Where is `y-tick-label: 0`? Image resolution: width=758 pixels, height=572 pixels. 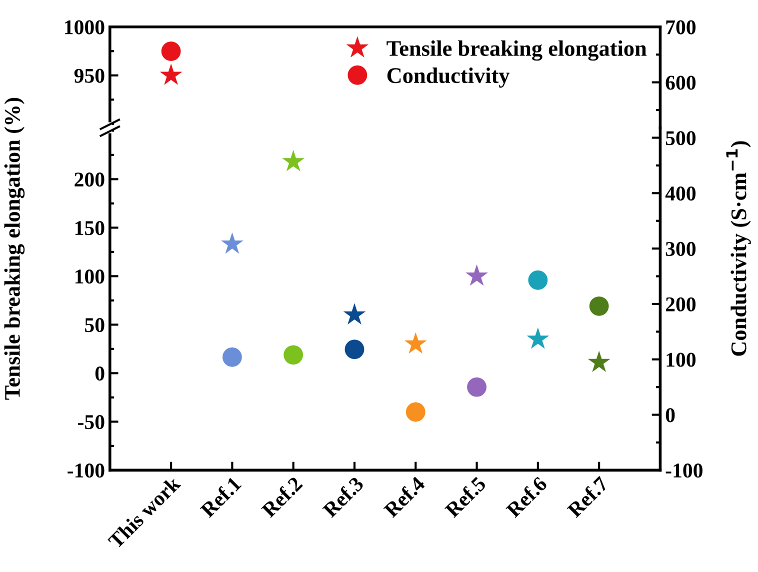
y-tick-label: 0 is located at coordinates (99, 373).